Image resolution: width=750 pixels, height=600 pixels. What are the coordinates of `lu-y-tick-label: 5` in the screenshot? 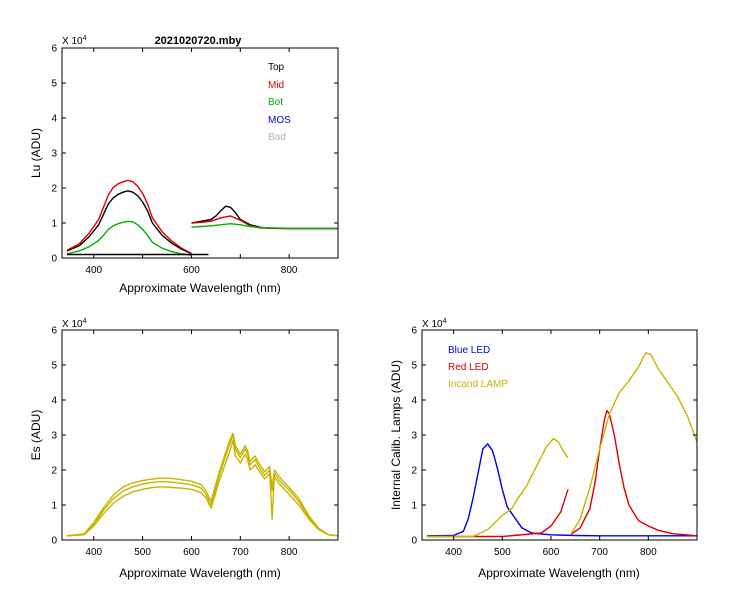 It's located at (54, 84).